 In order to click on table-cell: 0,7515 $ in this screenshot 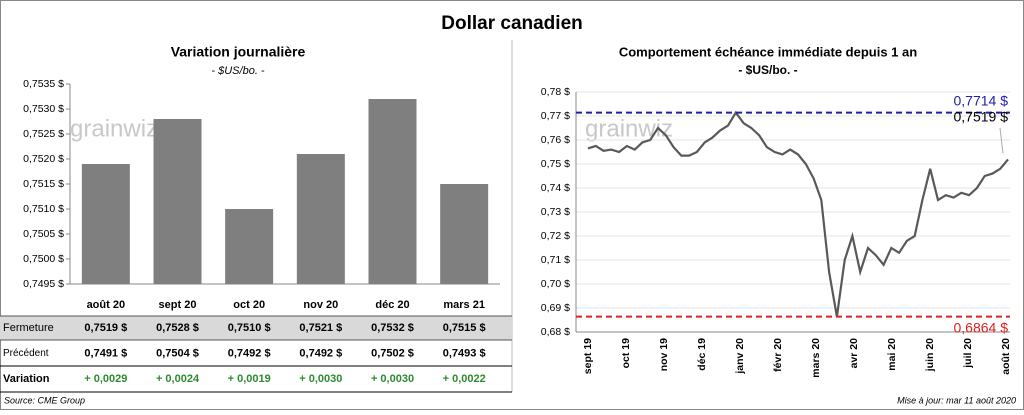, I will do `click(464, 328)`.